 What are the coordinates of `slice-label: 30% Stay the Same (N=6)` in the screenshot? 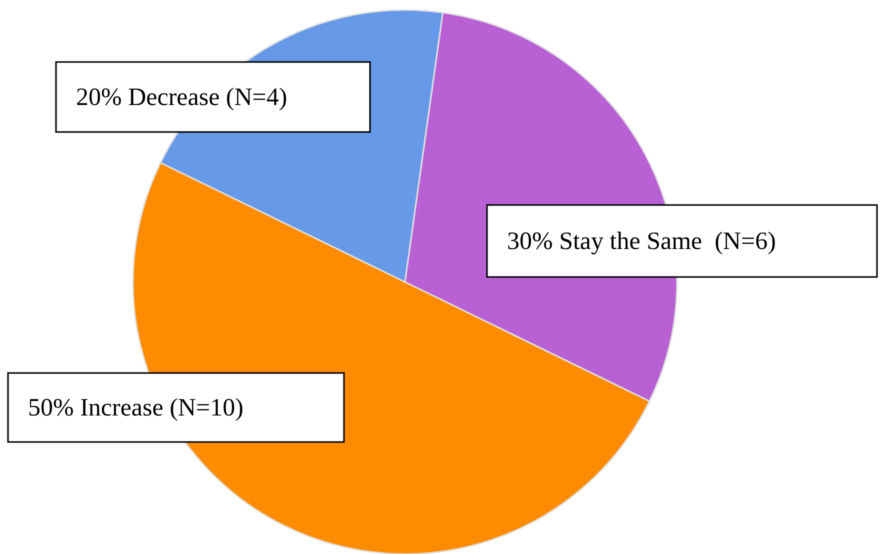 It's located at (641, 241).